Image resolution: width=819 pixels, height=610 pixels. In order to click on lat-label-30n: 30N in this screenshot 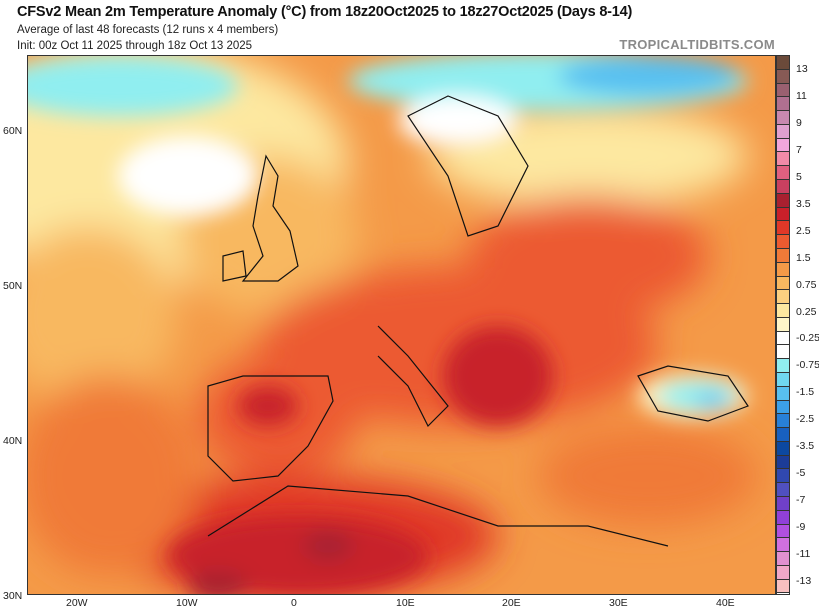, I will do `click(13, 596)`.